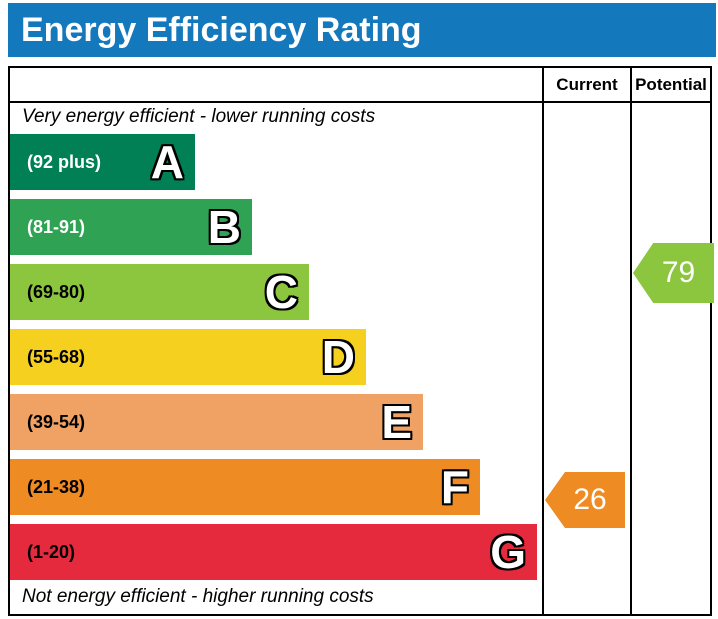  I want to click on band-row-f: (21-38) F, so click(245, 487).